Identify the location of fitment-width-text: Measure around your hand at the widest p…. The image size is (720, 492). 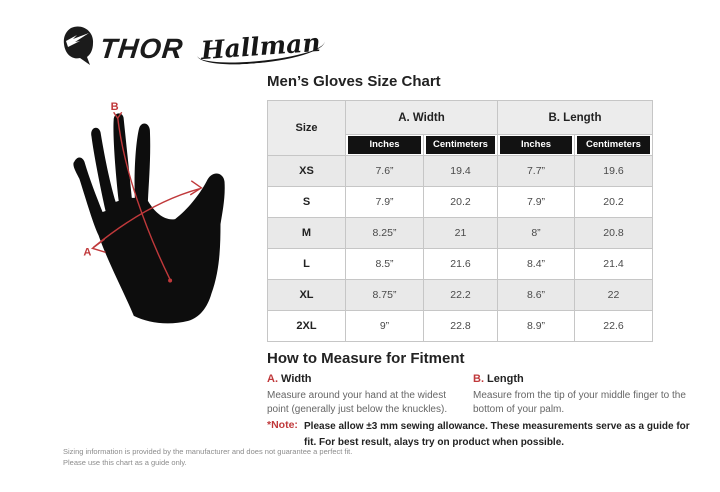
(357, 402).